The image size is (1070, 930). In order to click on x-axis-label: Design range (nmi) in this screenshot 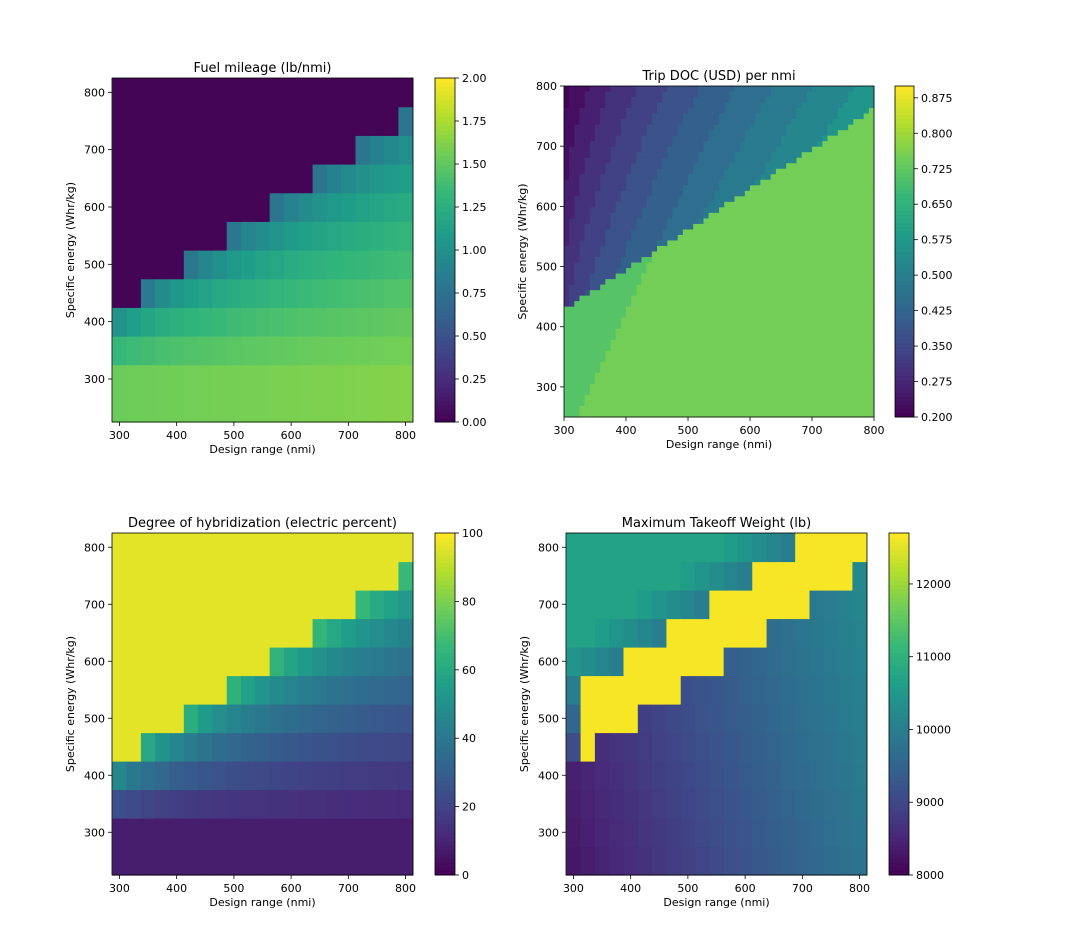, I will do `click(262, 449)`.